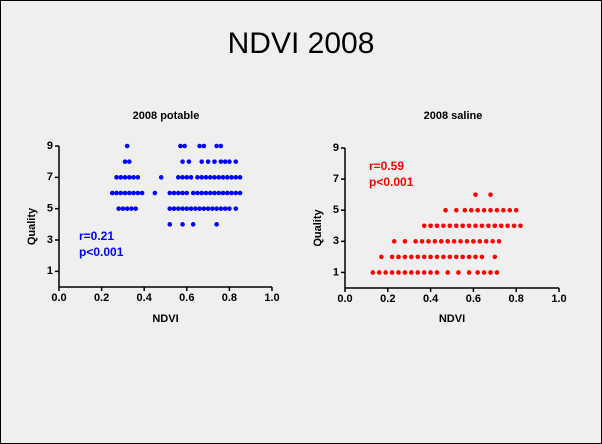 Image resolution: width=602 pixels, height=444 pixels. What do you see at coordinates (386, 166) in the screenshot?
I see `annotation: r=0.59` at bounding box center [386, 166].